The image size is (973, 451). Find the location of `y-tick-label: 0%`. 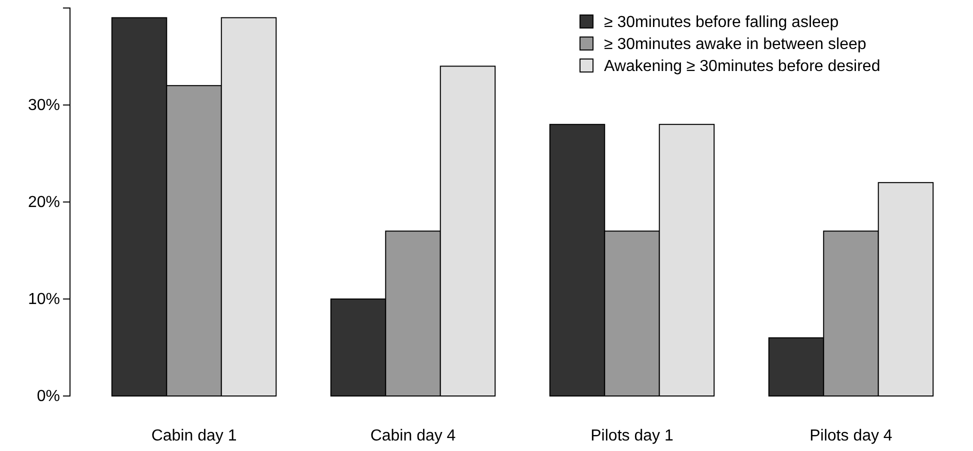

y-tick-label: 0% is located at coordinates (48, 397).